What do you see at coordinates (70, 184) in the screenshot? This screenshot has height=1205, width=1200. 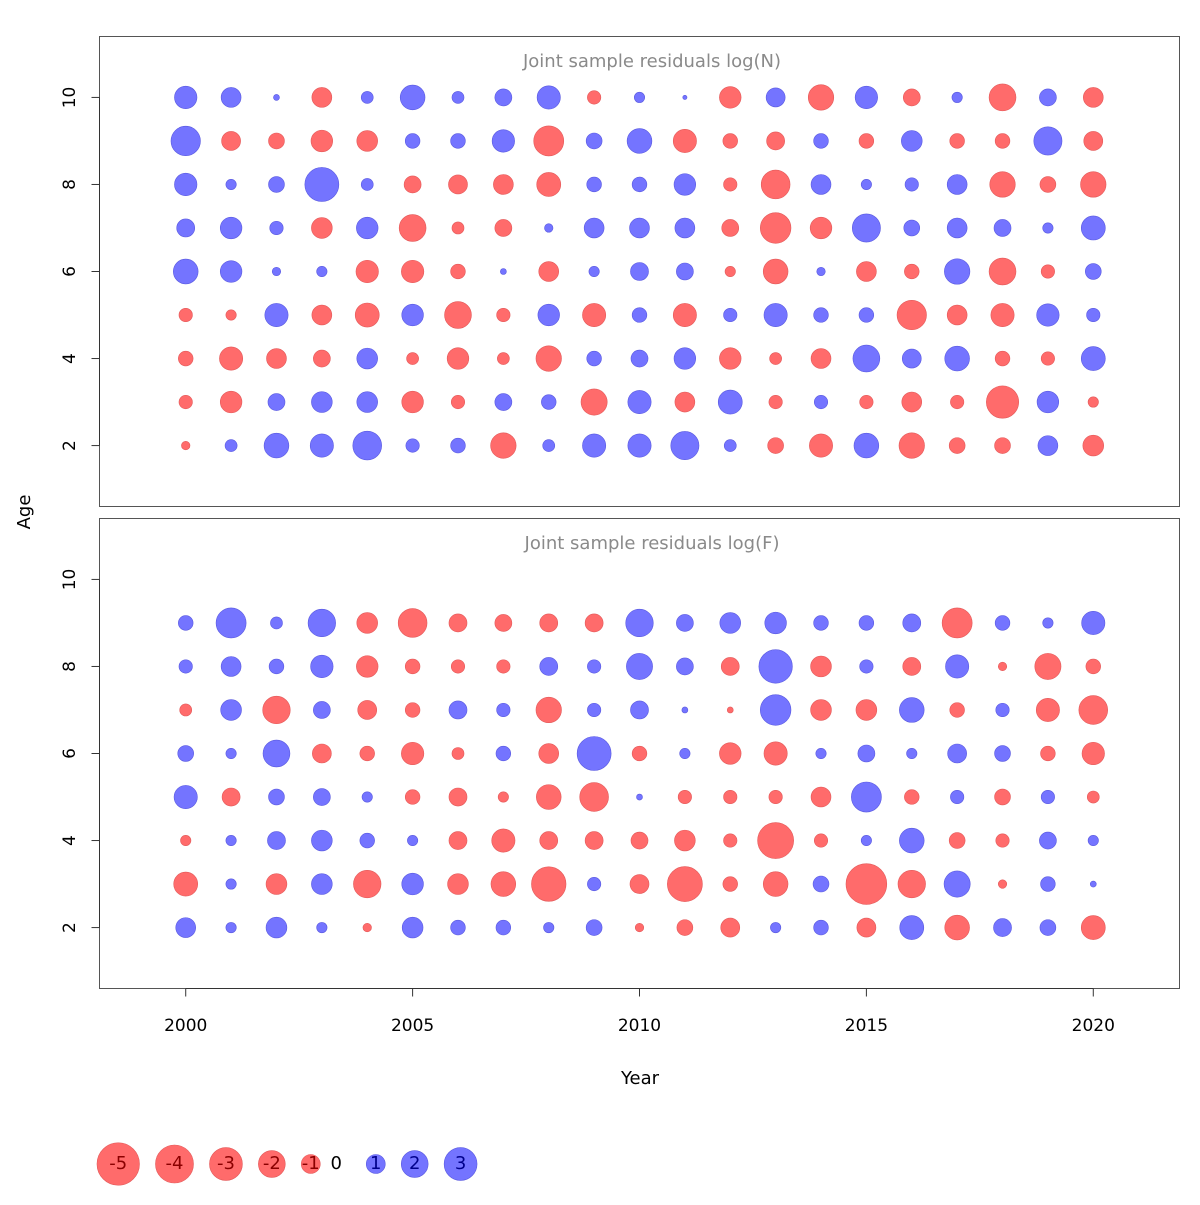 I see `y-tick-label: 8` at bounding box center [70, 184].